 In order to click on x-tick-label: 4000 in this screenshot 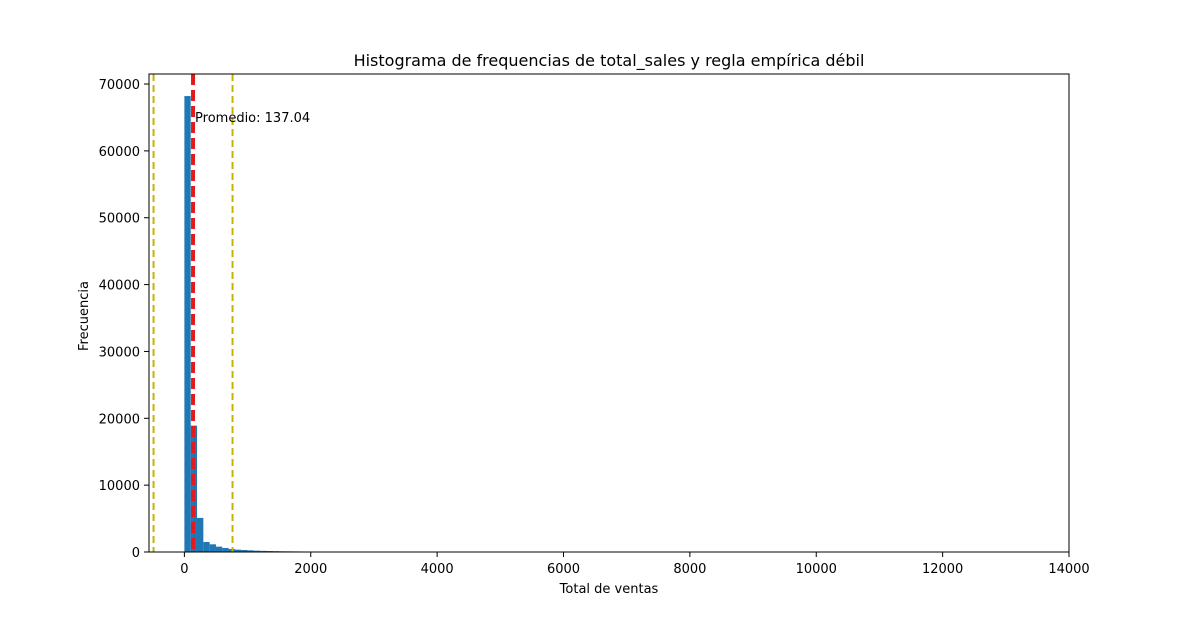, I will do `click(437, 569)`.